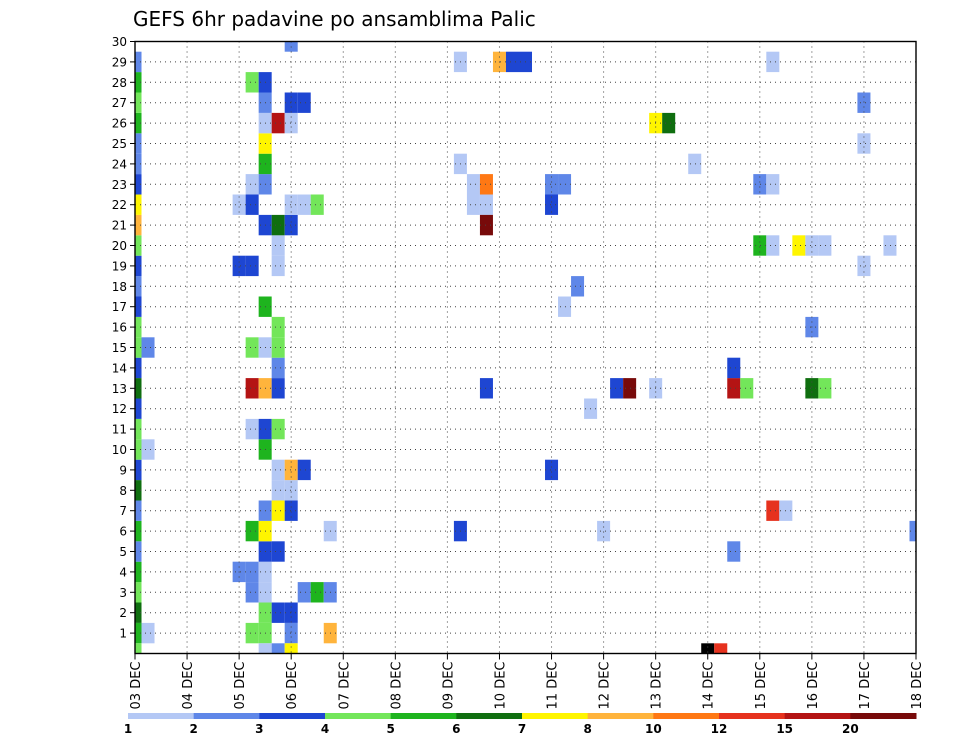  Describe the element at coordinates (119, 83) in the screenshot. I see `y-tick-label: 28` at that location.